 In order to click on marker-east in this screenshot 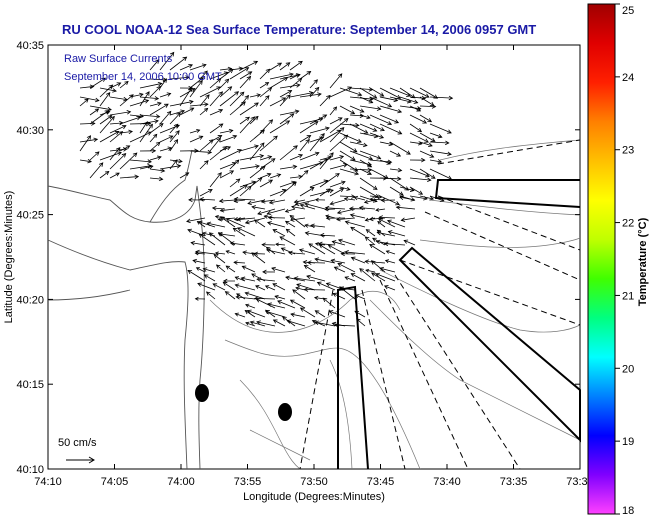, I will do `click(285, 412)`.